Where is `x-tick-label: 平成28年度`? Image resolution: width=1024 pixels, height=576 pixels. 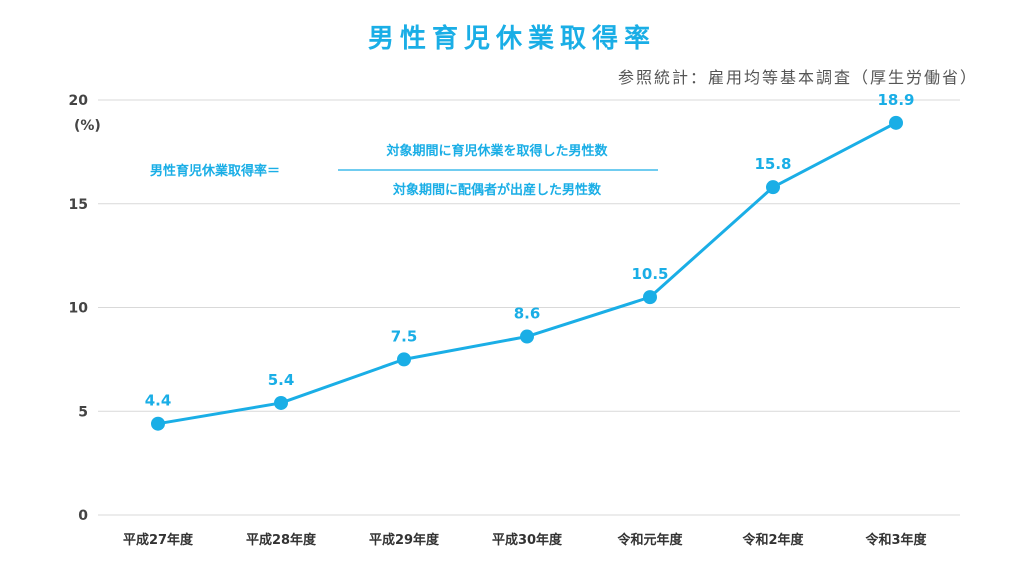 x-tick-label: 平成28年度 is located at coordinates (281, 540).